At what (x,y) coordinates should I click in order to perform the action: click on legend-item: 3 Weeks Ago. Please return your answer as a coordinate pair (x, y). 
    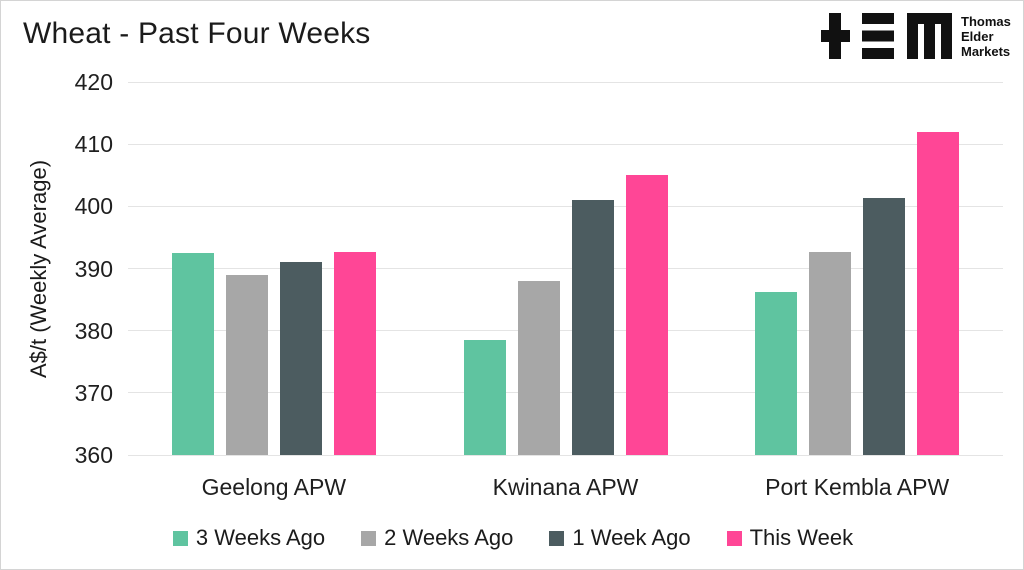
    Looking at the image, I should click on (249, 538).